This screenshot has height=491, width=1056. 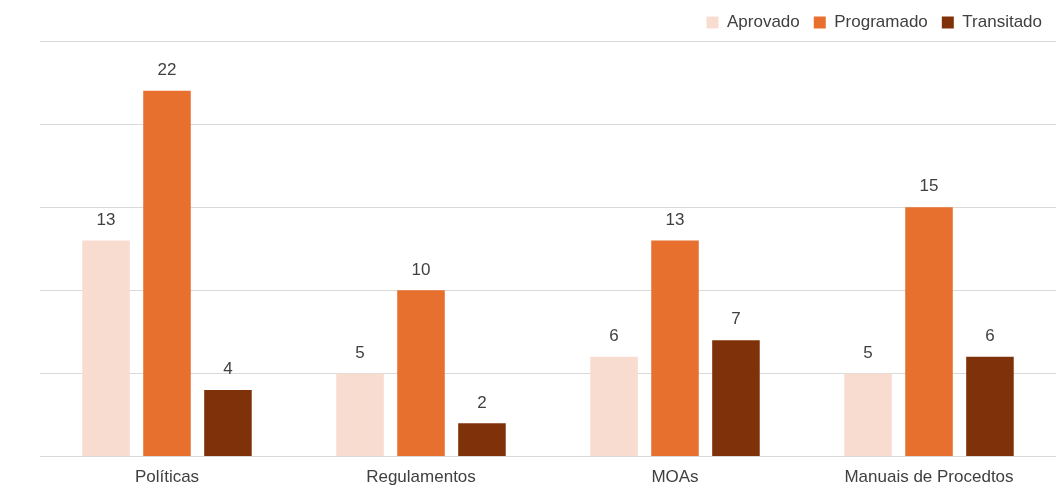 What do you see at coordinates (736, 319) in the screenshot?
I see `data-label: 7` at bounding box center [736, 319].